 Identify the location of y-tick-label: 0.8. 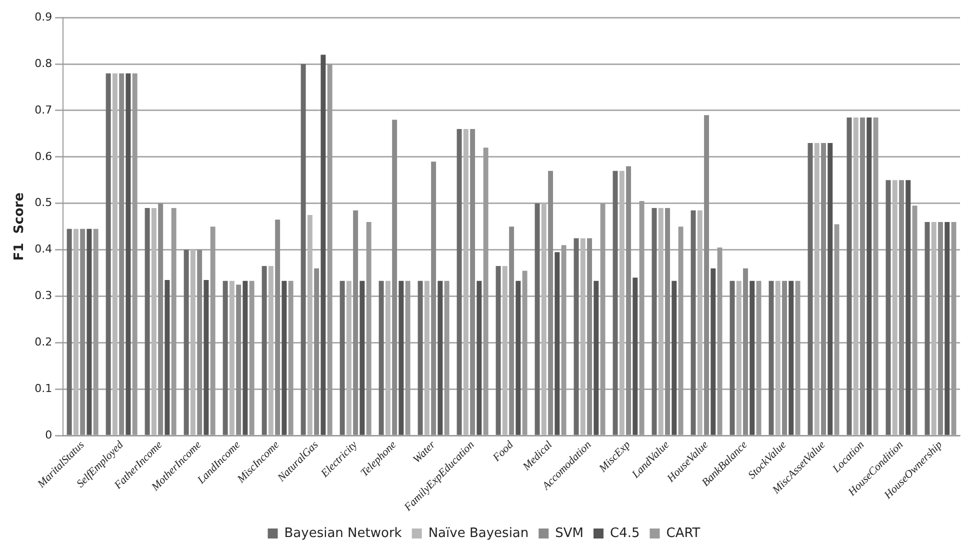
(43, 63).